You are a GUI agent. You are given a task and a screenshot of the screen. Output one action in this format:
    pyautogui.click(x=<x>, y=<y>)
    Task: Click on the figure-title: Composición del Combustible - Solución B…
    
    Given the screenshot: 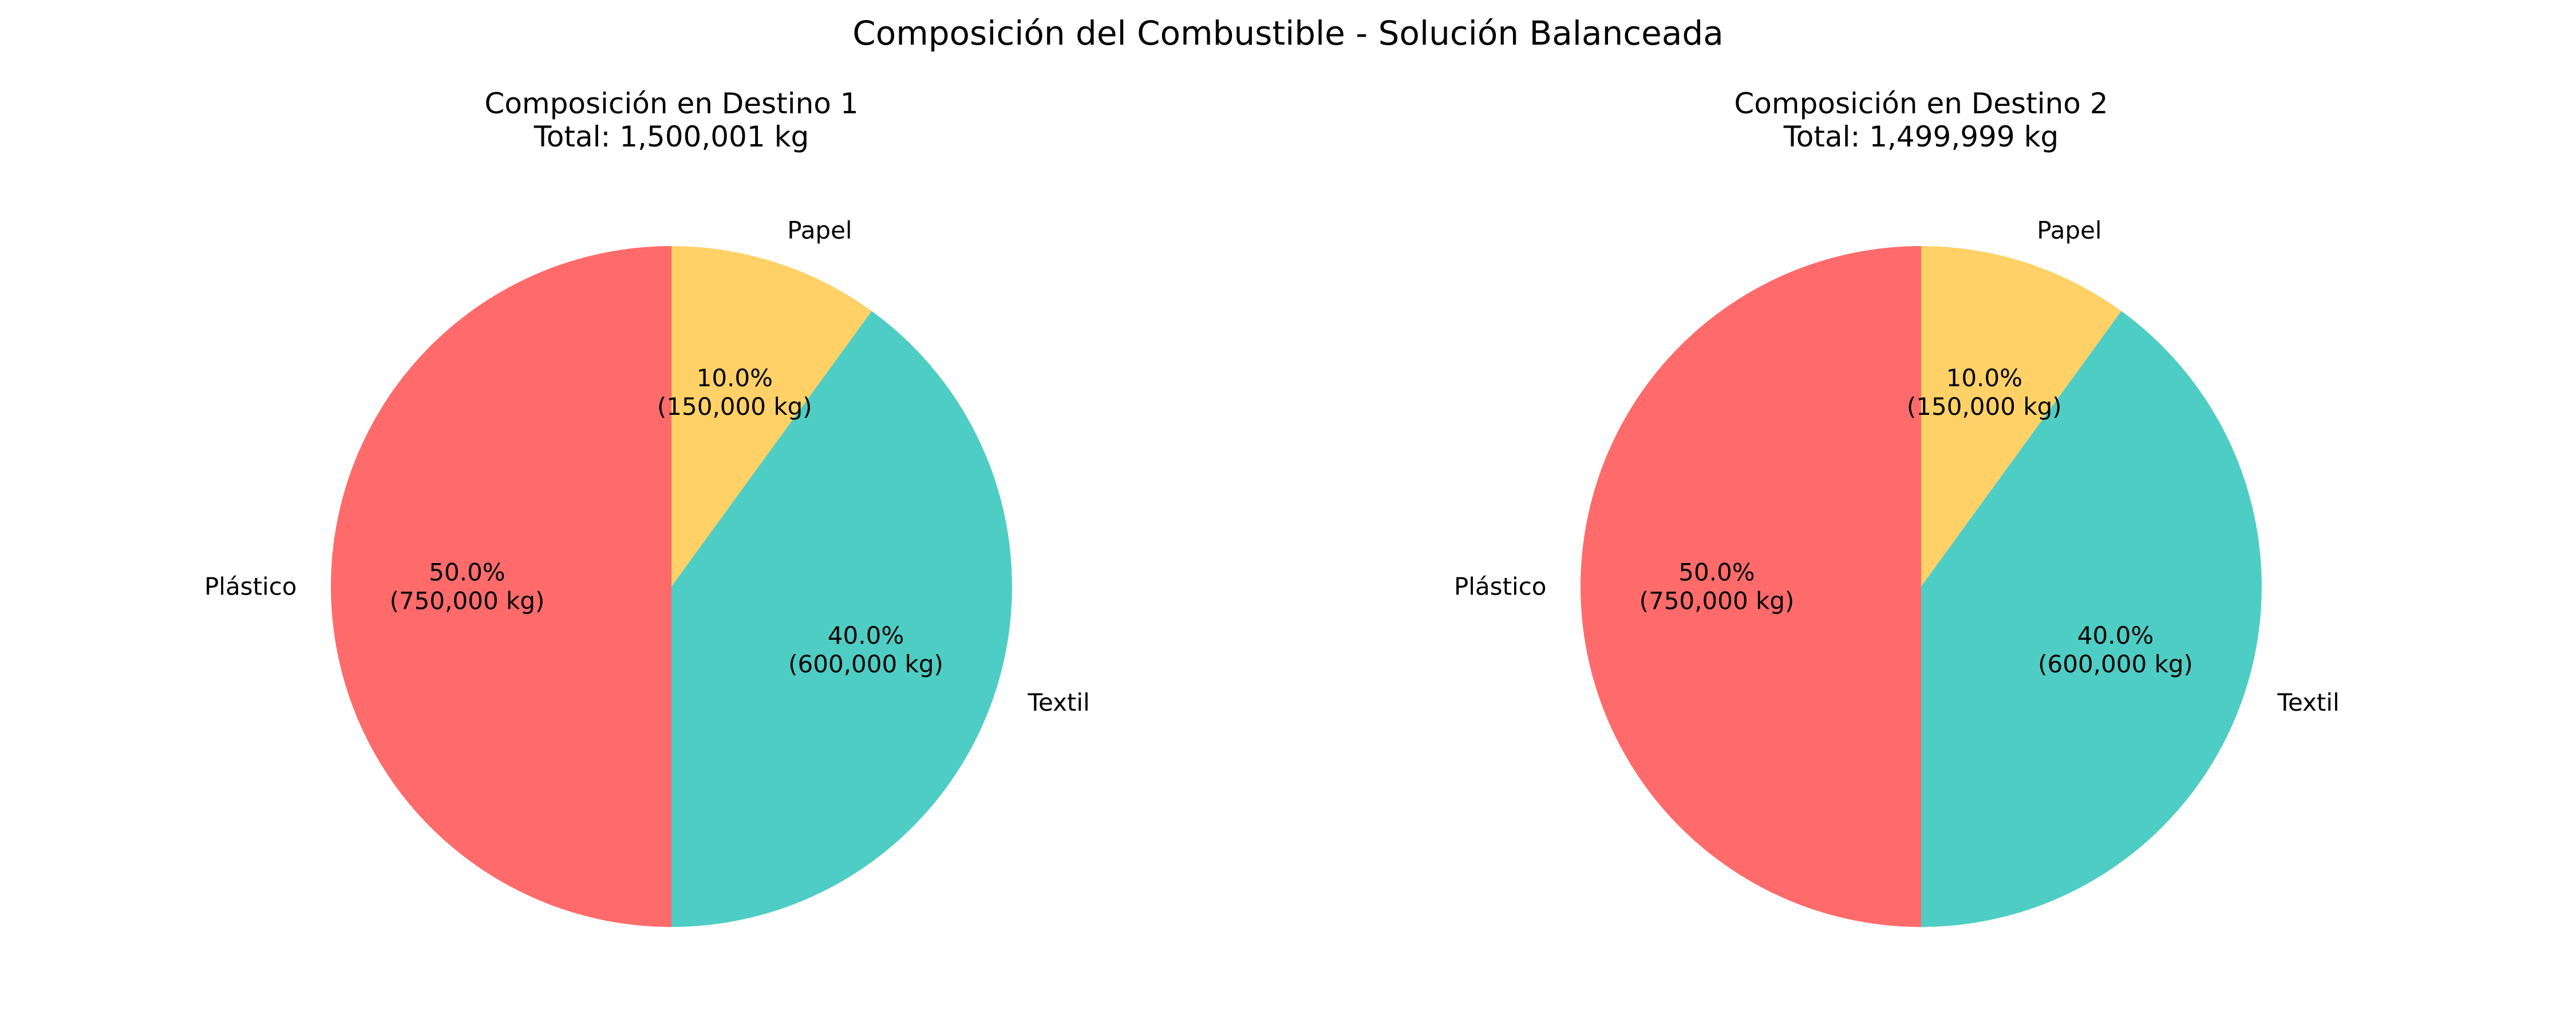 What is the action you would take?
    pyautogui.click(x=1287, y=33)
    